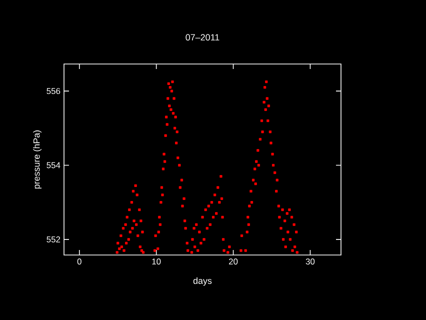 This screenshot has width=426, height=320. I want to click on x-axis-title: days, so click(202, 281).